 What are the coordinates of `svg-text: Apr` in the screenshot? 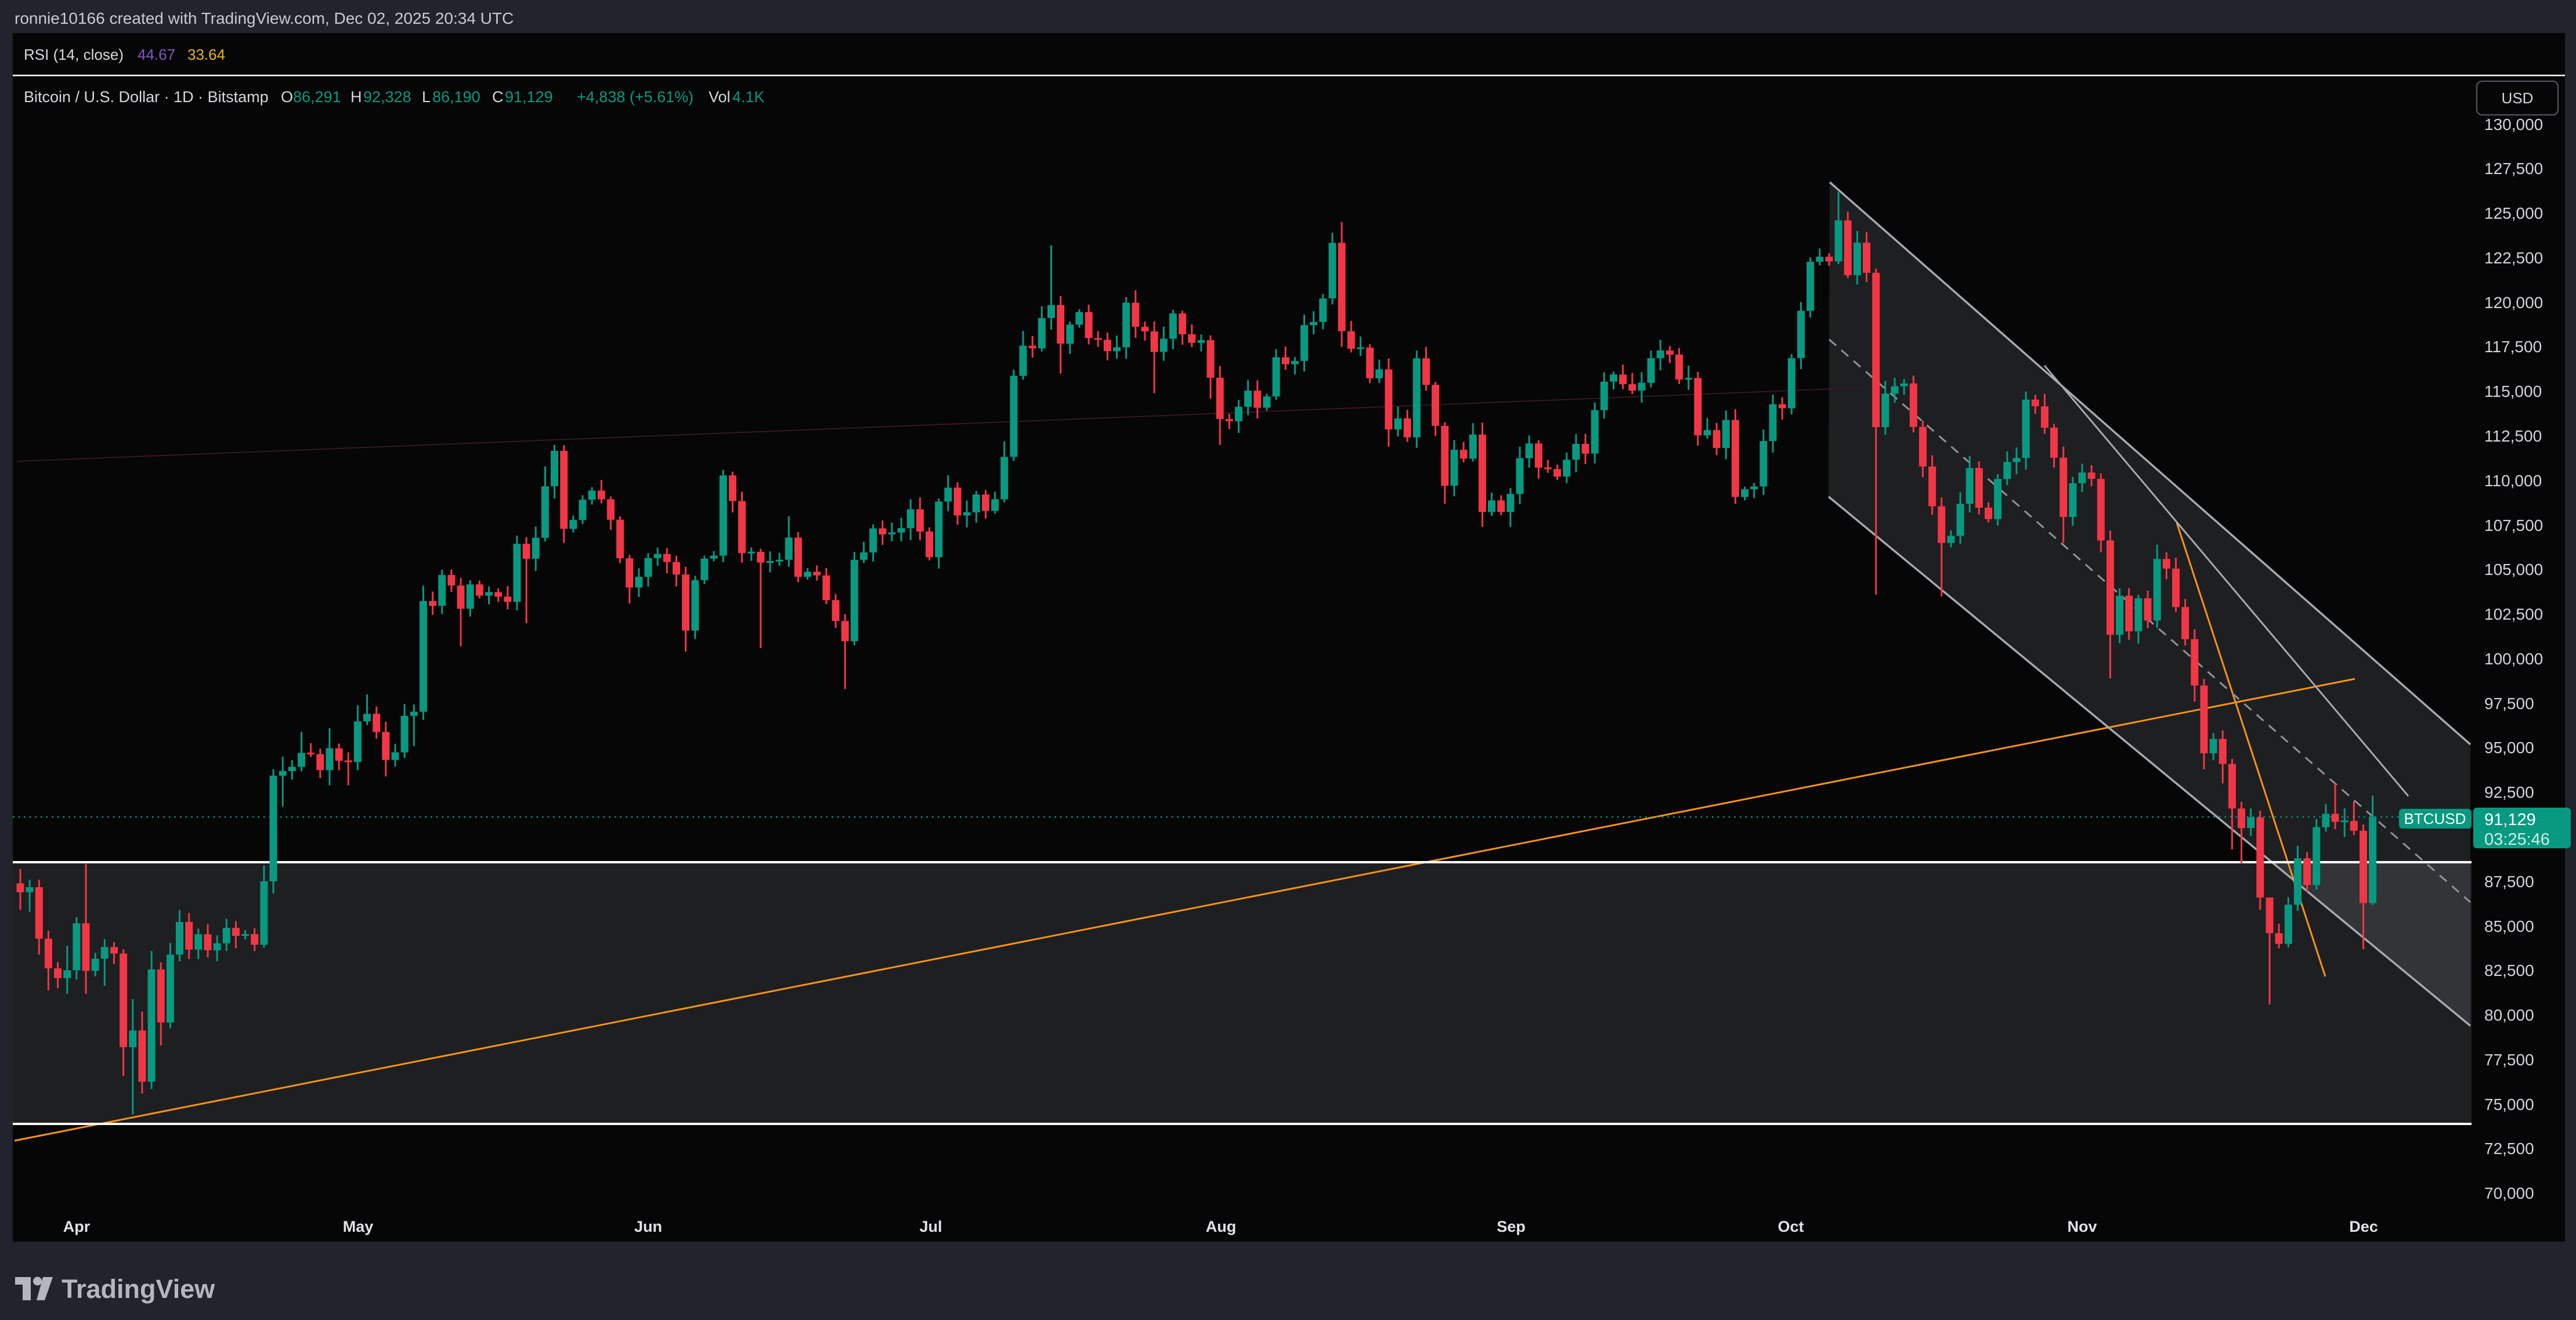 It's located at (77, 1226).